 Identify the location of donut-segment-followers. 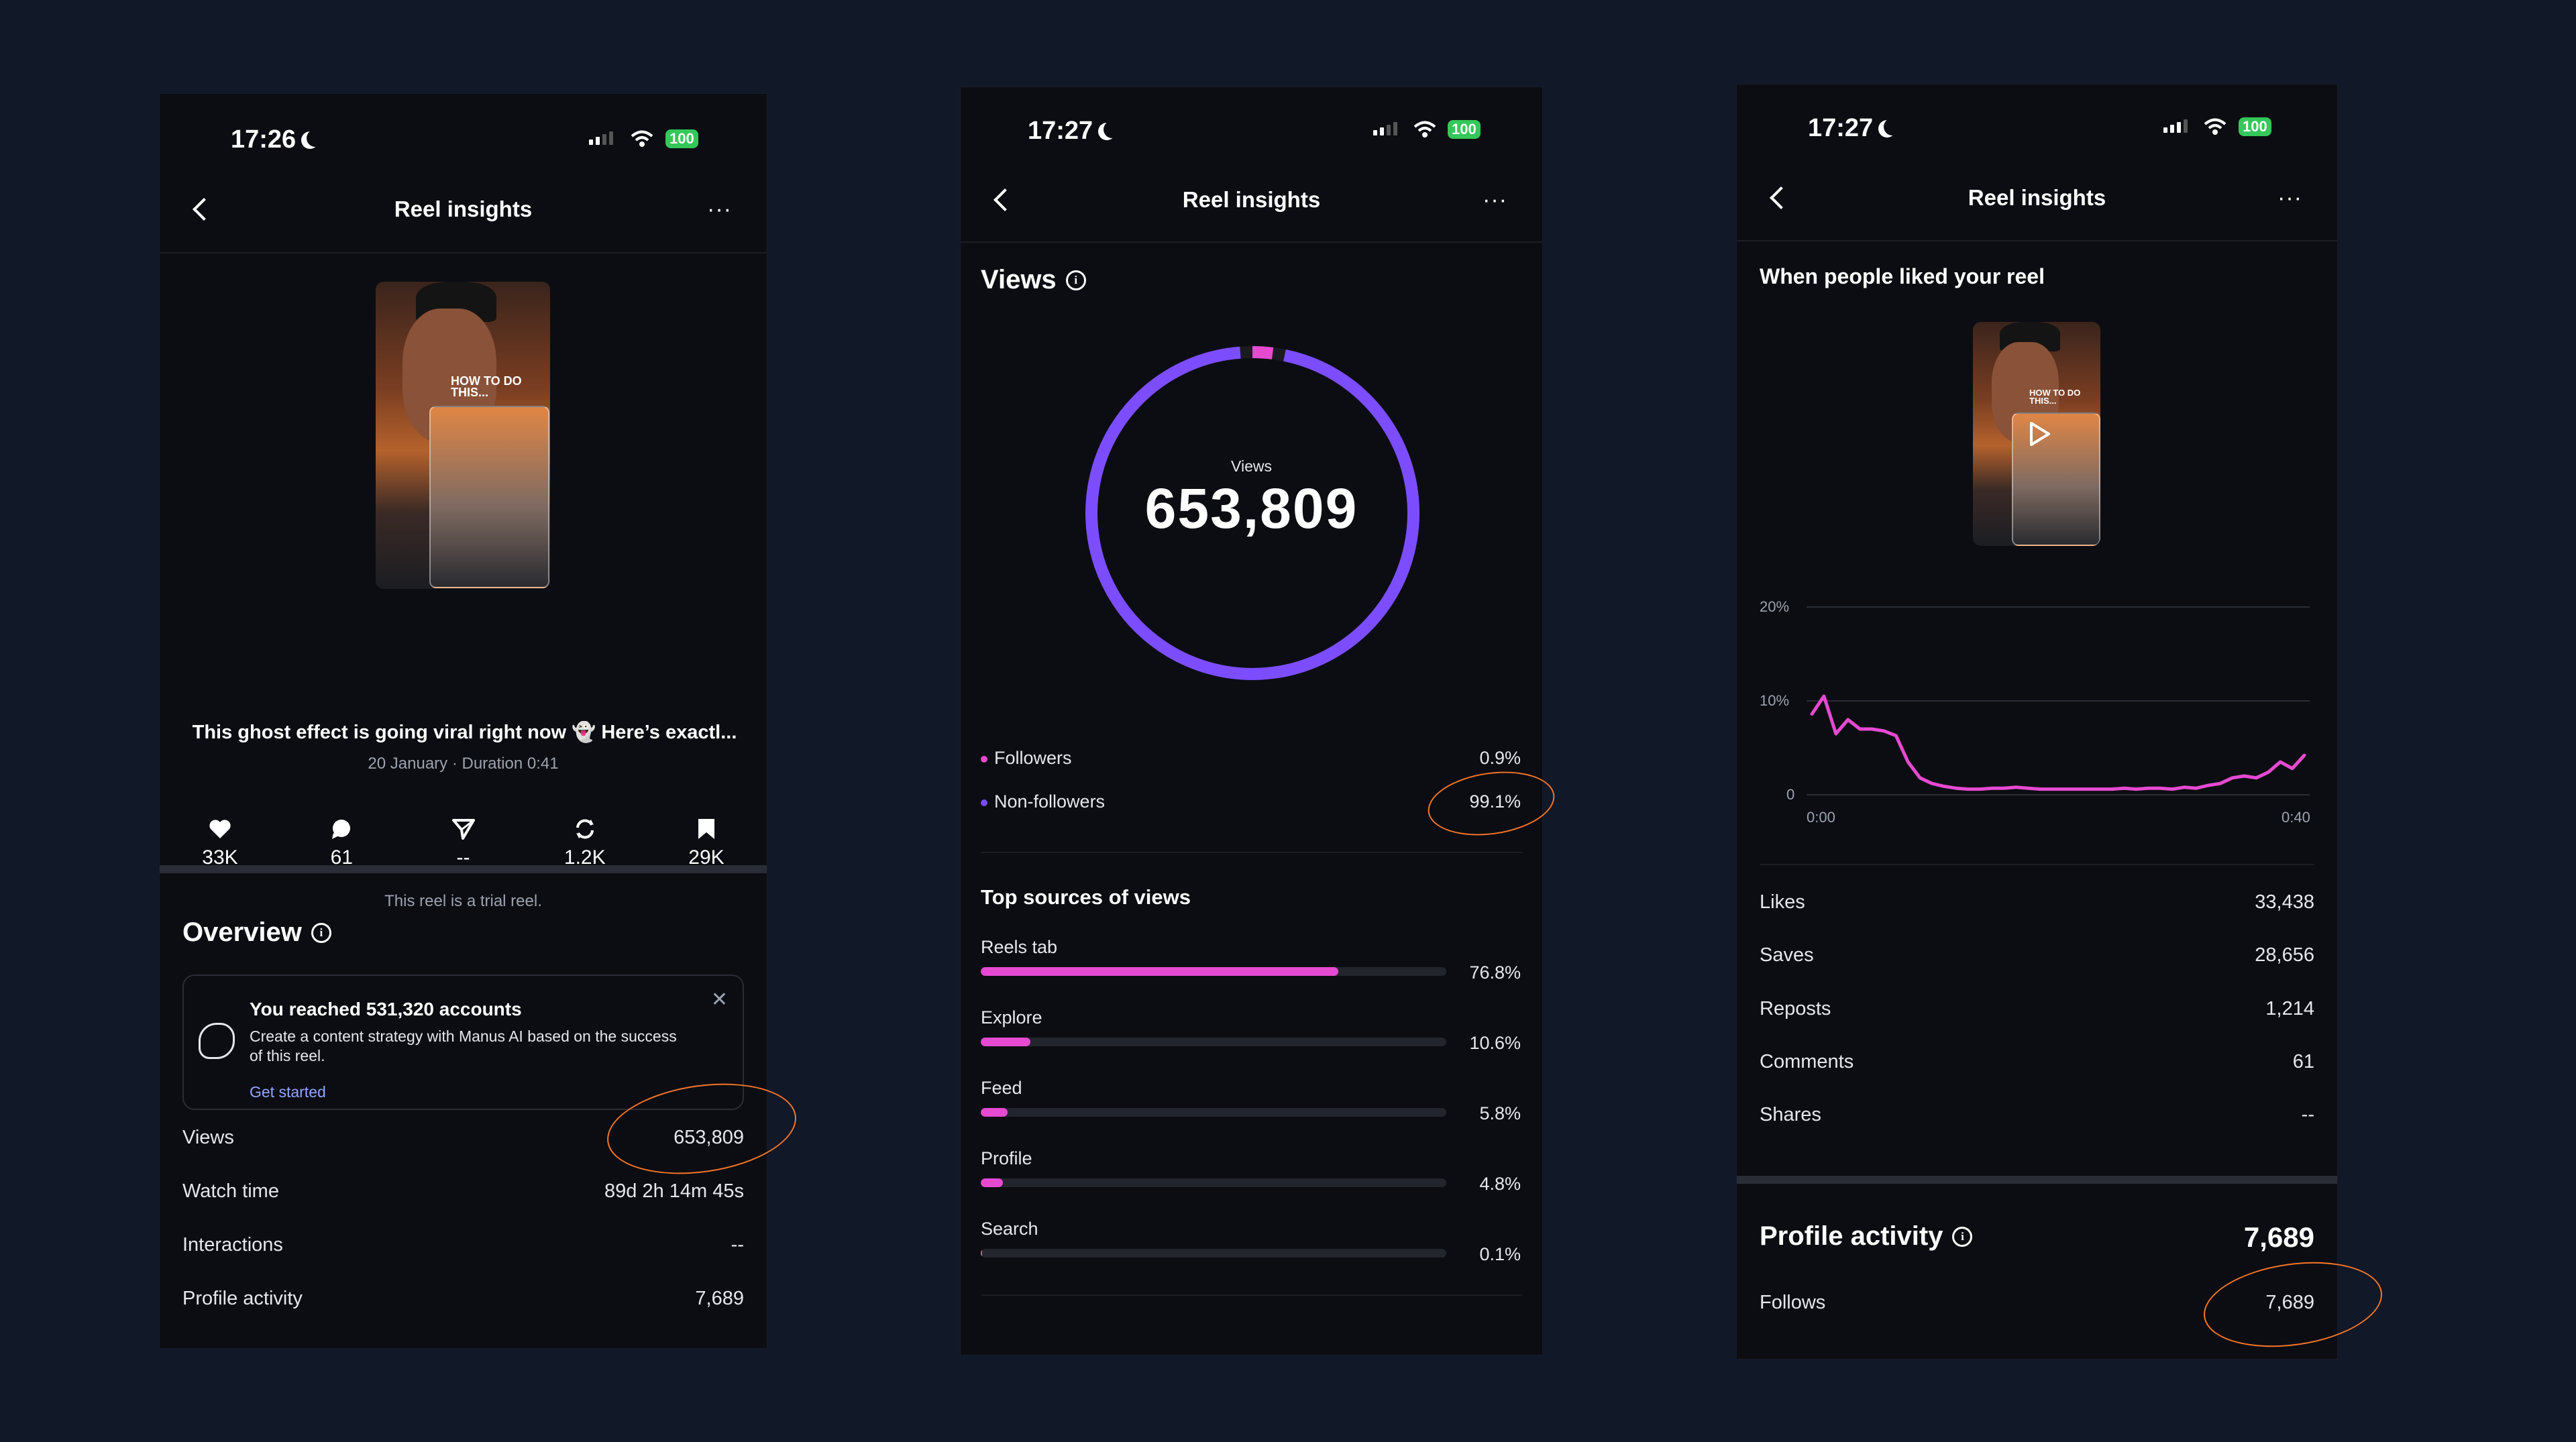
(1263, 352).